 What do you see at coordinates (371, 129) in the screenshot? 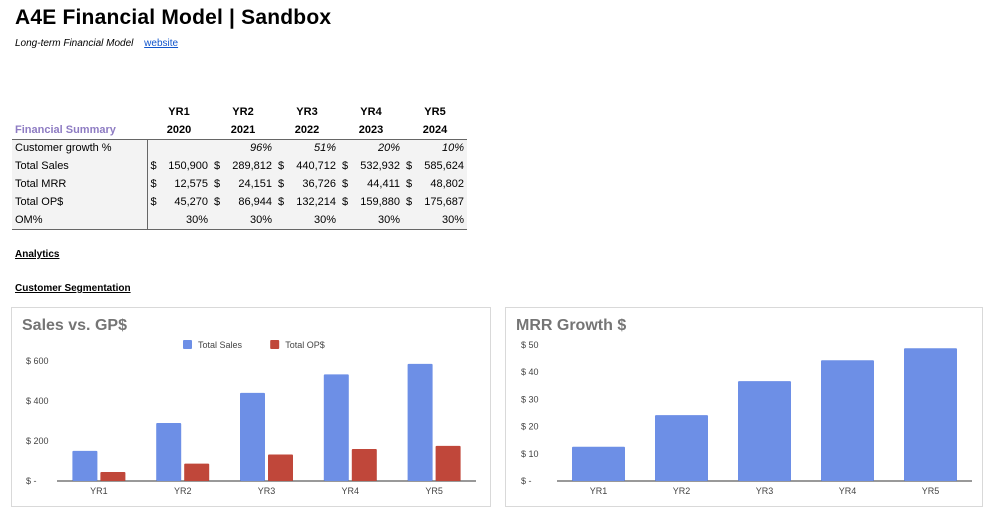
I see `year-4: 2023` at bounding box center [371, 129].